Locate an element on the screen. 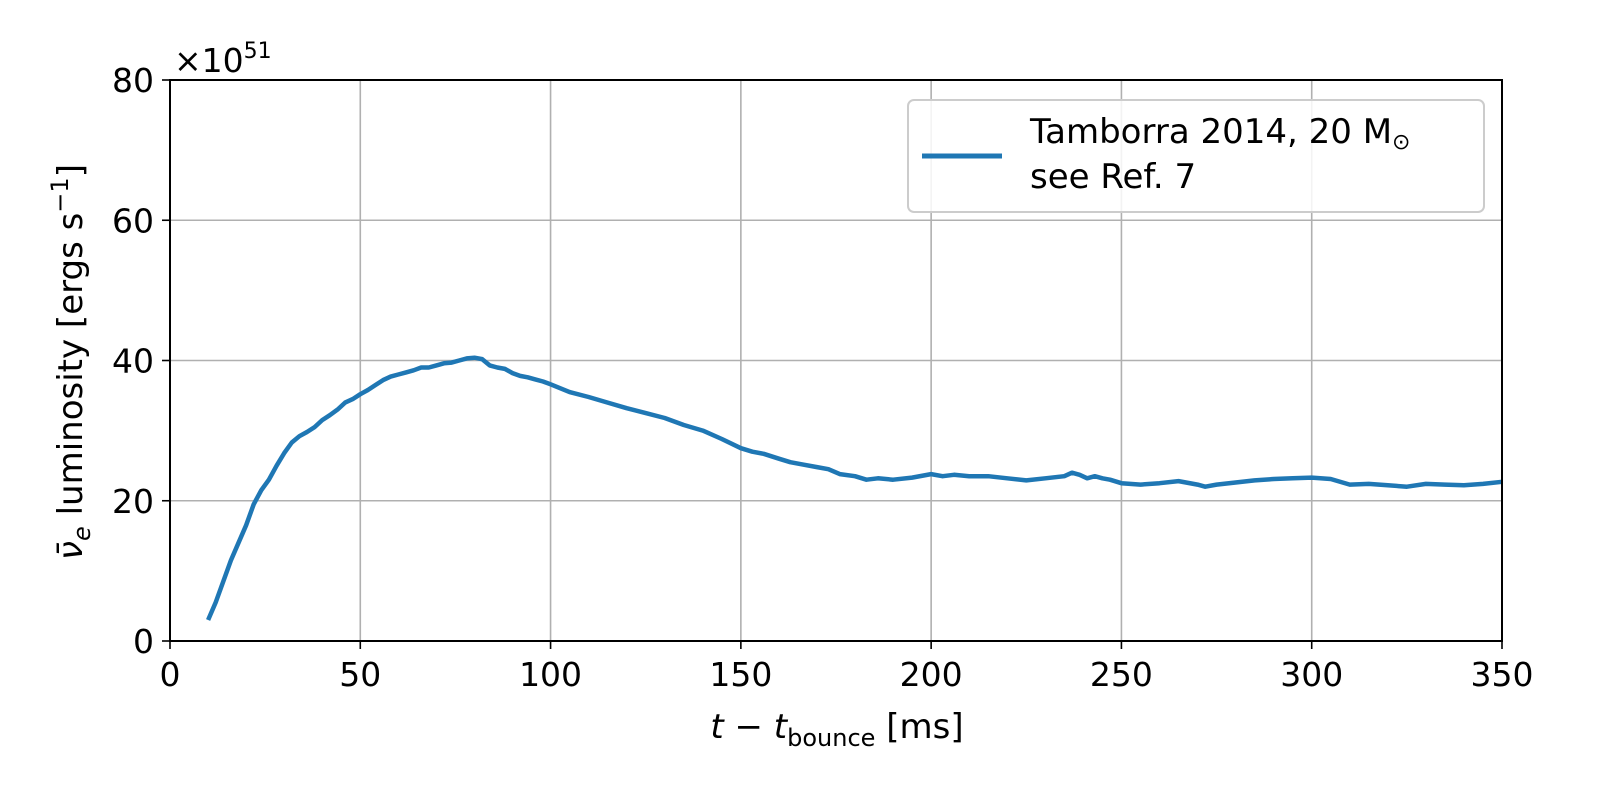 The image size is (1600, 800). y-axis-label: ν̄e luminosity [ergs s−1] is located at coordinates (71, 362).